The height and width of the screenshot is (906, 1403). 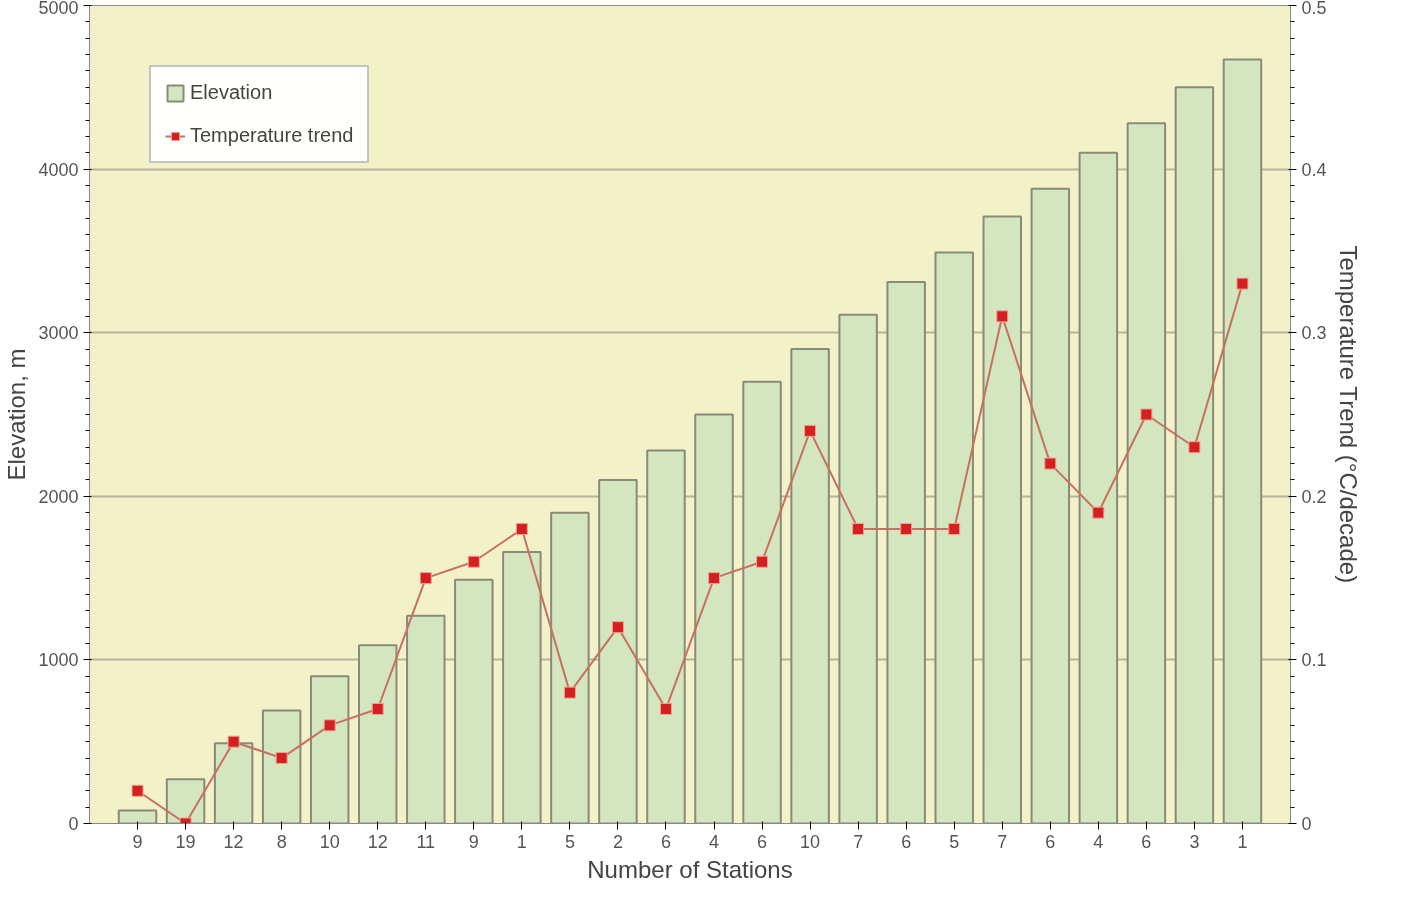 What do you see at coordinates (58, 169) in the screenshot?
I see `y-tick-label: 4000` at bounding box center [58, 169].